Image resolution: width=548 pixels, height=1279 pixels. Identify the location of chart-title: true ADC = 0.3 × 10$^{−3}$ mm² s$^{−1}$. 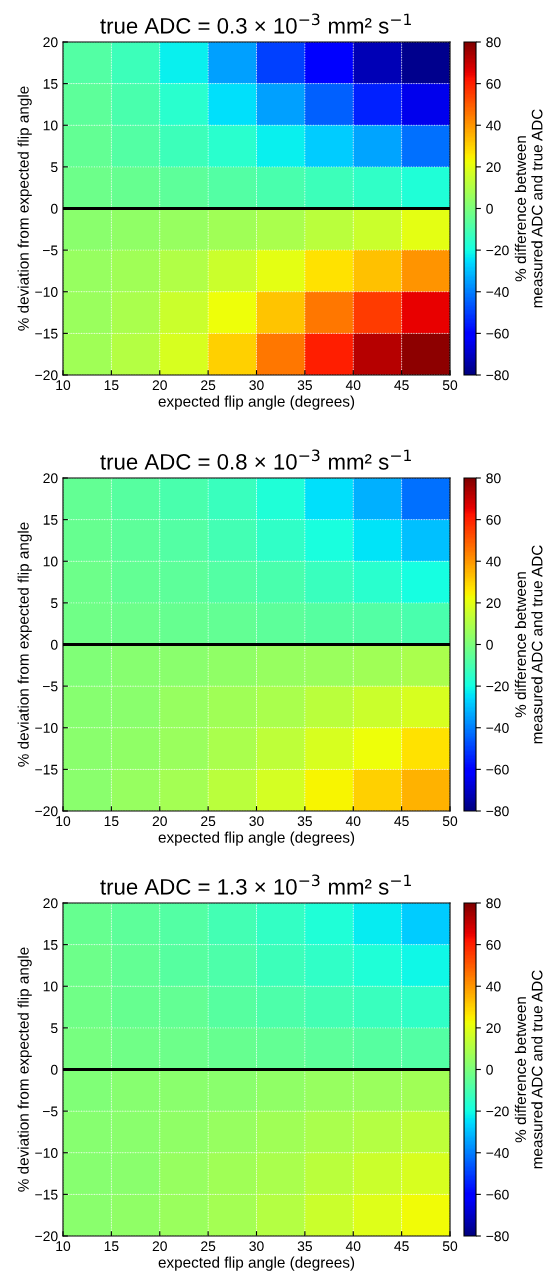
(255, 23).